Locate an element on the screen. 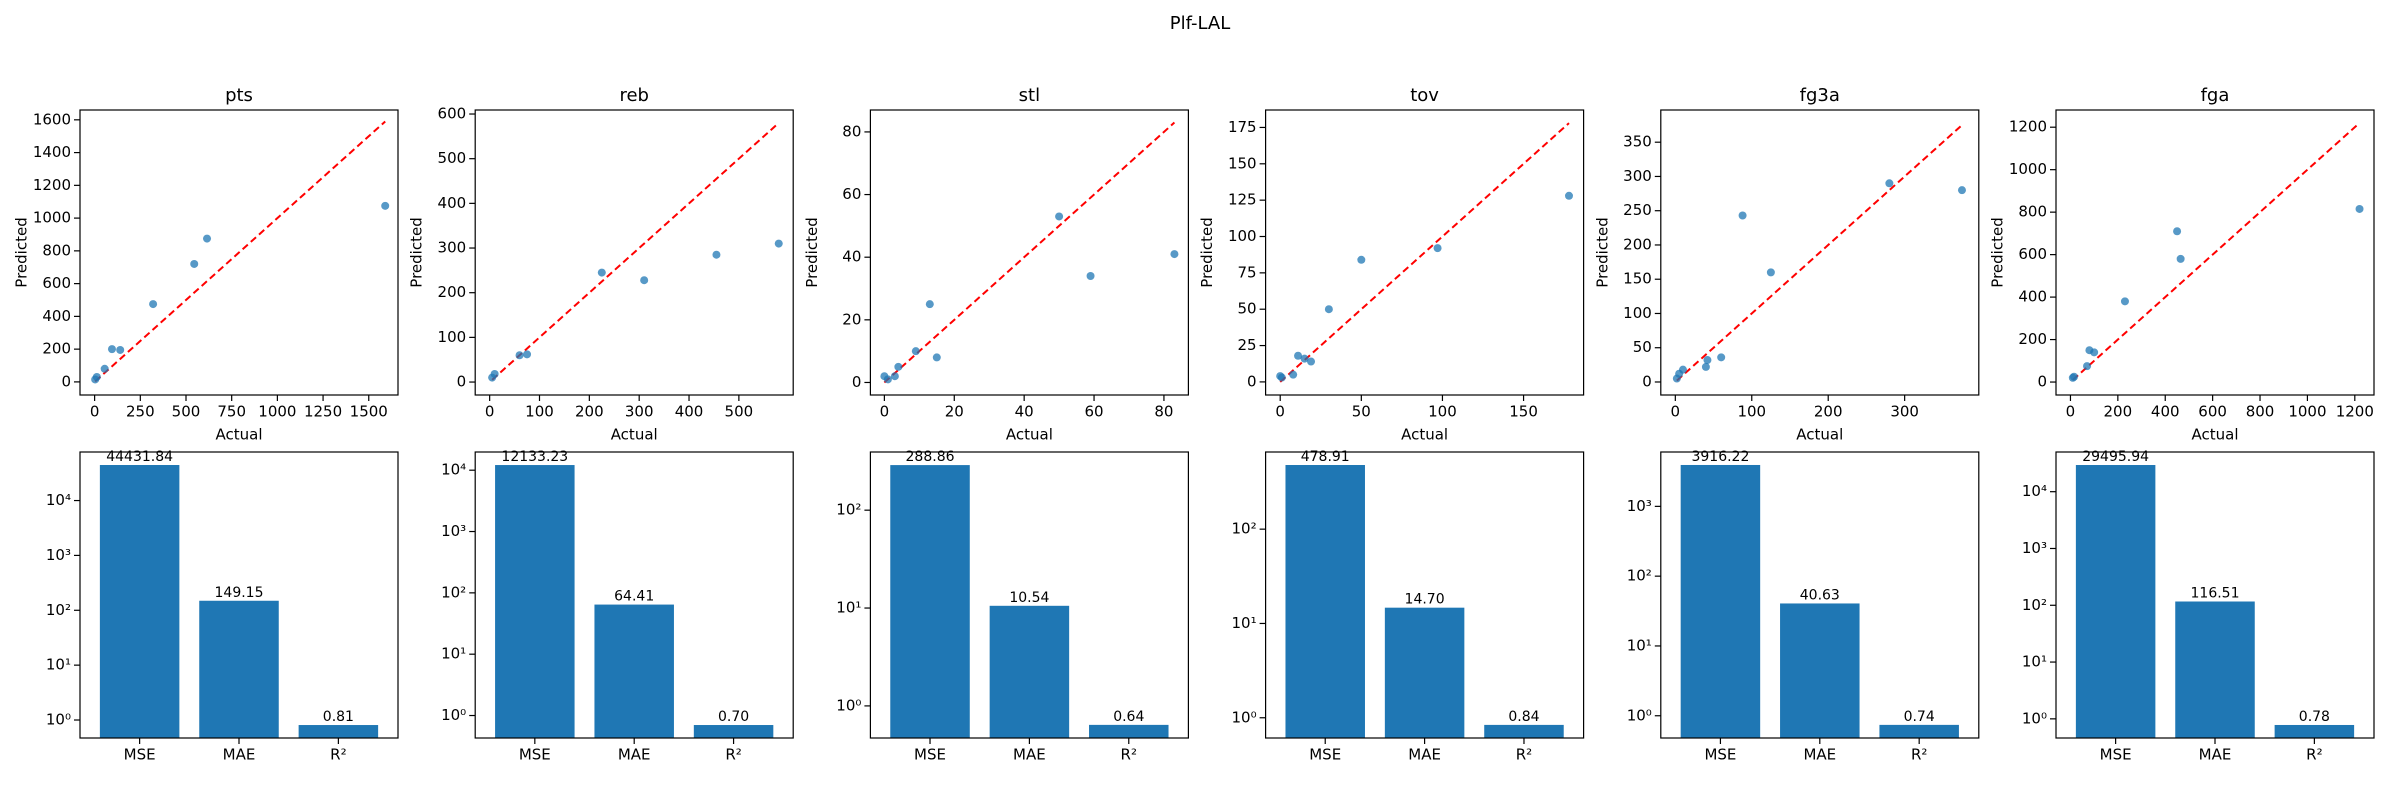 The width and height of the screenshot is (2400, 800). subplot-title: fga is located at coordinates (2215, 95).